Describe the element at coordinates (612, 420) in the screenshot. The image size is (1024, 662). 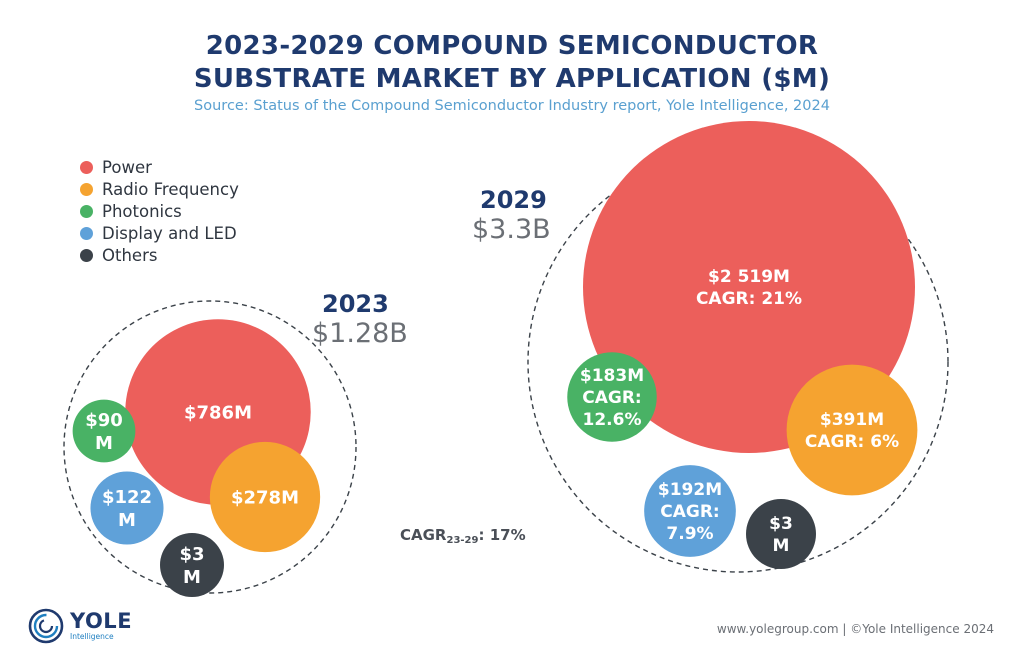
I see `bubble-label-2029-photonics: 12.6%` at that location.